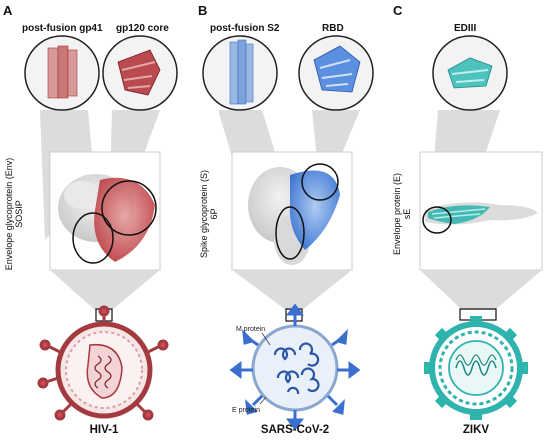 The width and height of the screenshot is (550, 443). What do you see at coordinates (266, 339) in the screenshot?
I see `m-protein-pointer` at bounding box center [266, 339].